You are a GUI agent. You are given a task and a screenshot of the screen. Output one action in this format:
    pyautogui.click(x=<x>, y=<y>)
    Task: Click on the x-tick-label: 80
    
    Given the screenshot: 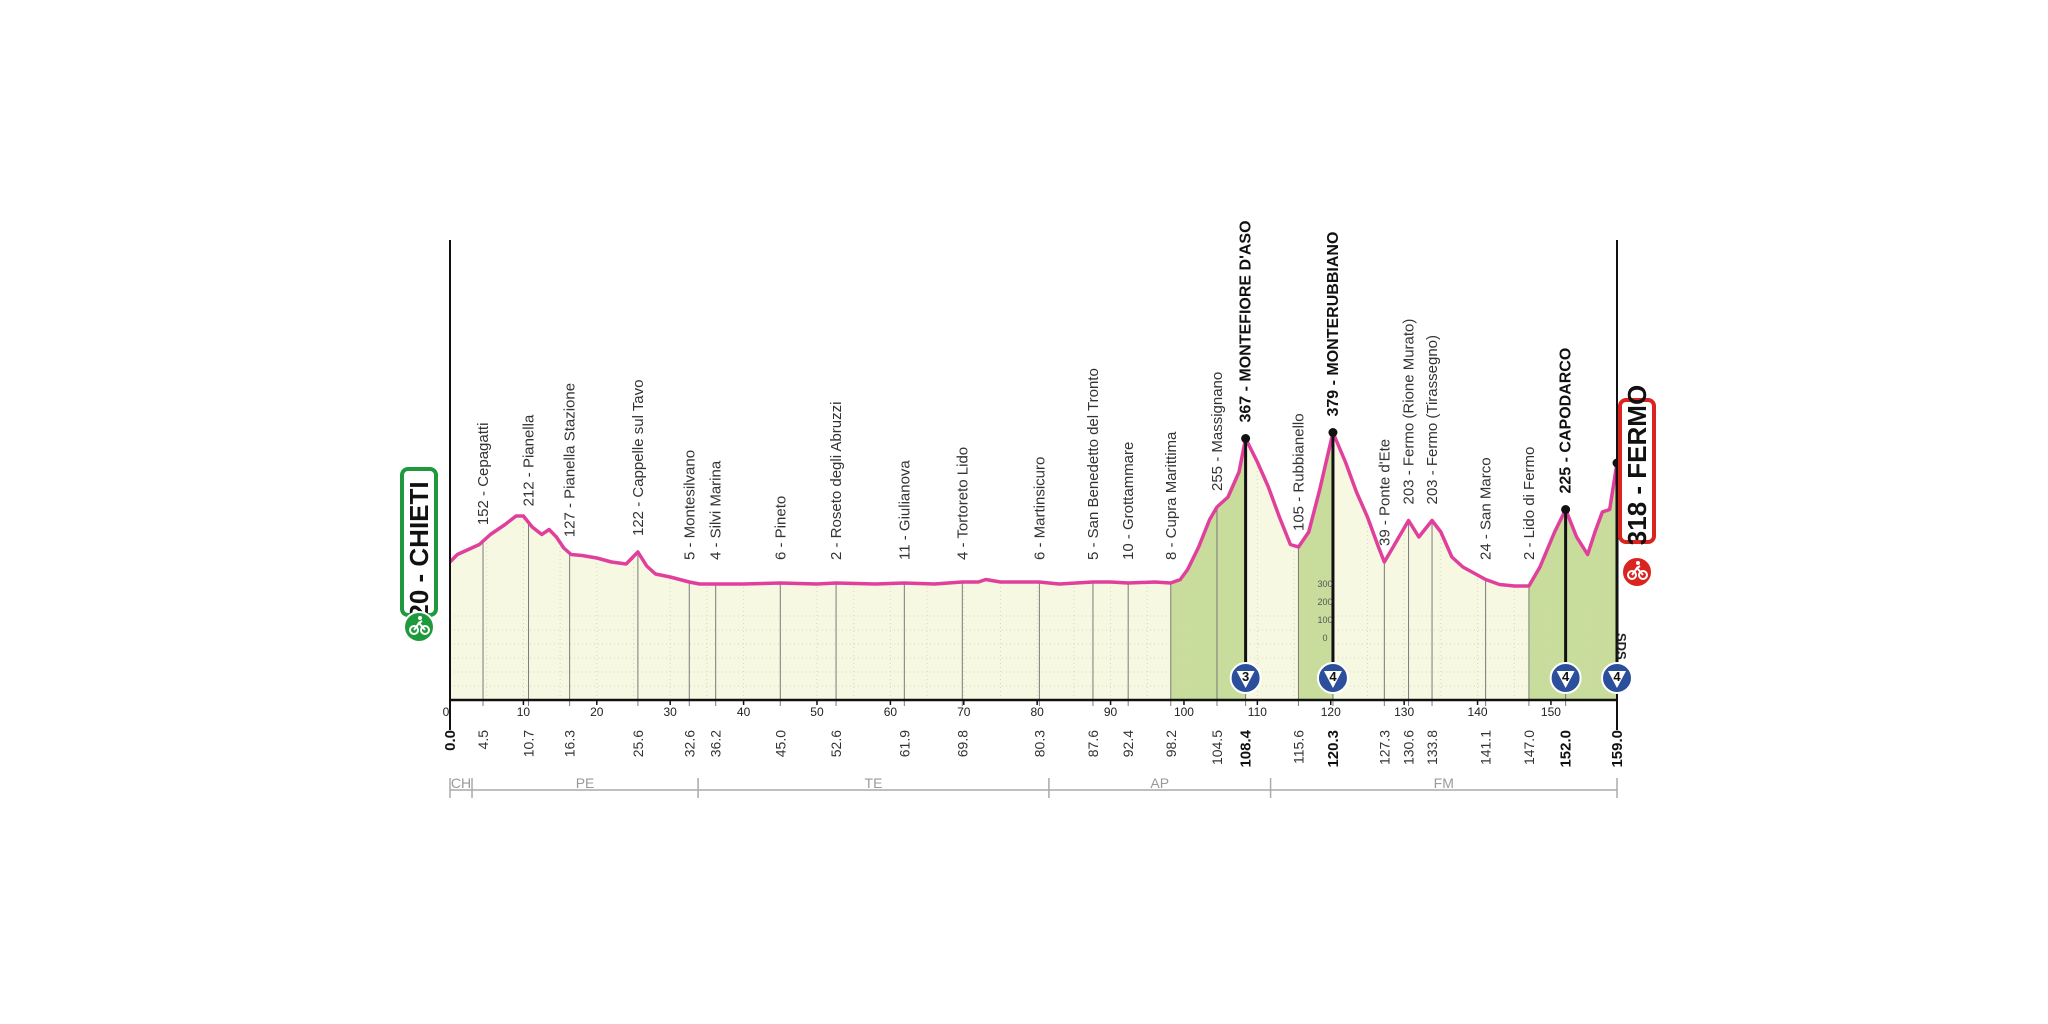 What is the action you would take?
    pyautogui.click(x=1037, y=712)
    